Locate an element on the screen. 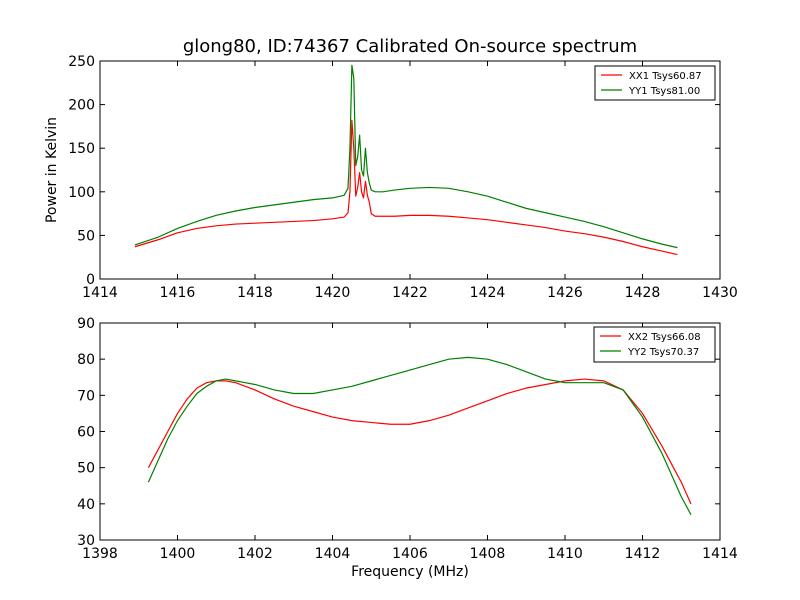 Image resolution: width=800 pixels, height=600 pixels. chart-1-ytick-label: 50 is located at coordinates (86, 236).